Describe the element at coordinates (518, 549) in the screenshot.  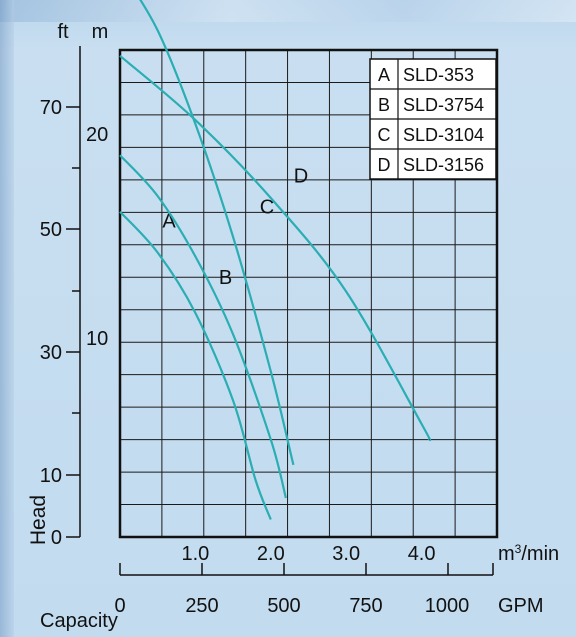
I see `x-unit-superscript: 3` at that location.